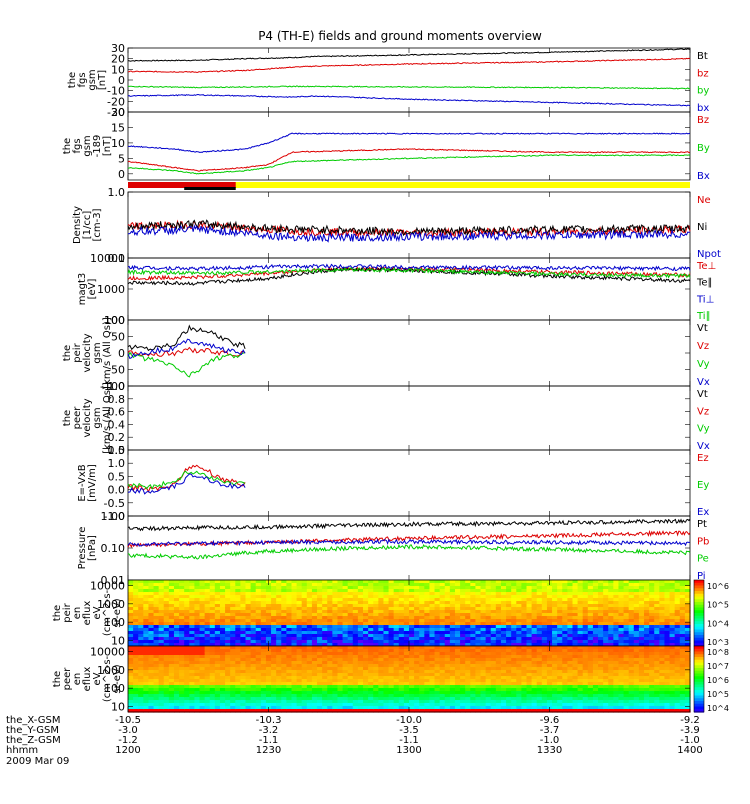  Describe the element at coordinates (703, 120) in the screenshot. I see `legend-entry: Bz` at that location.